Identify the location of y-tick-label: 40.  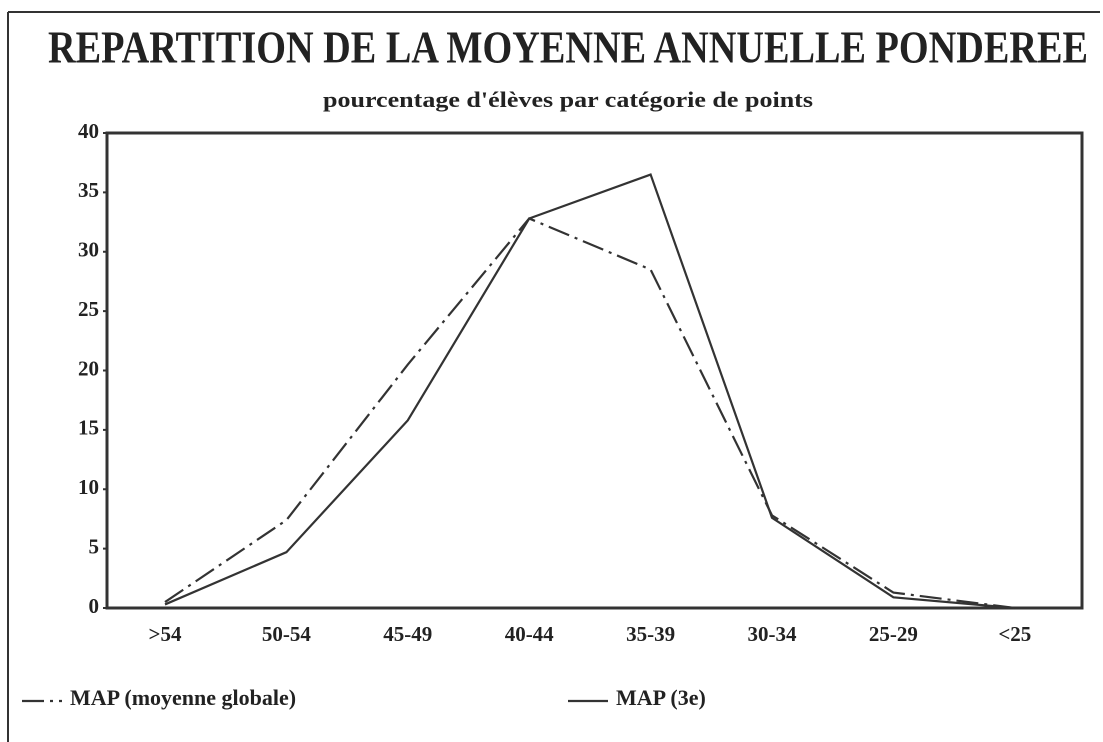
(88, 131).